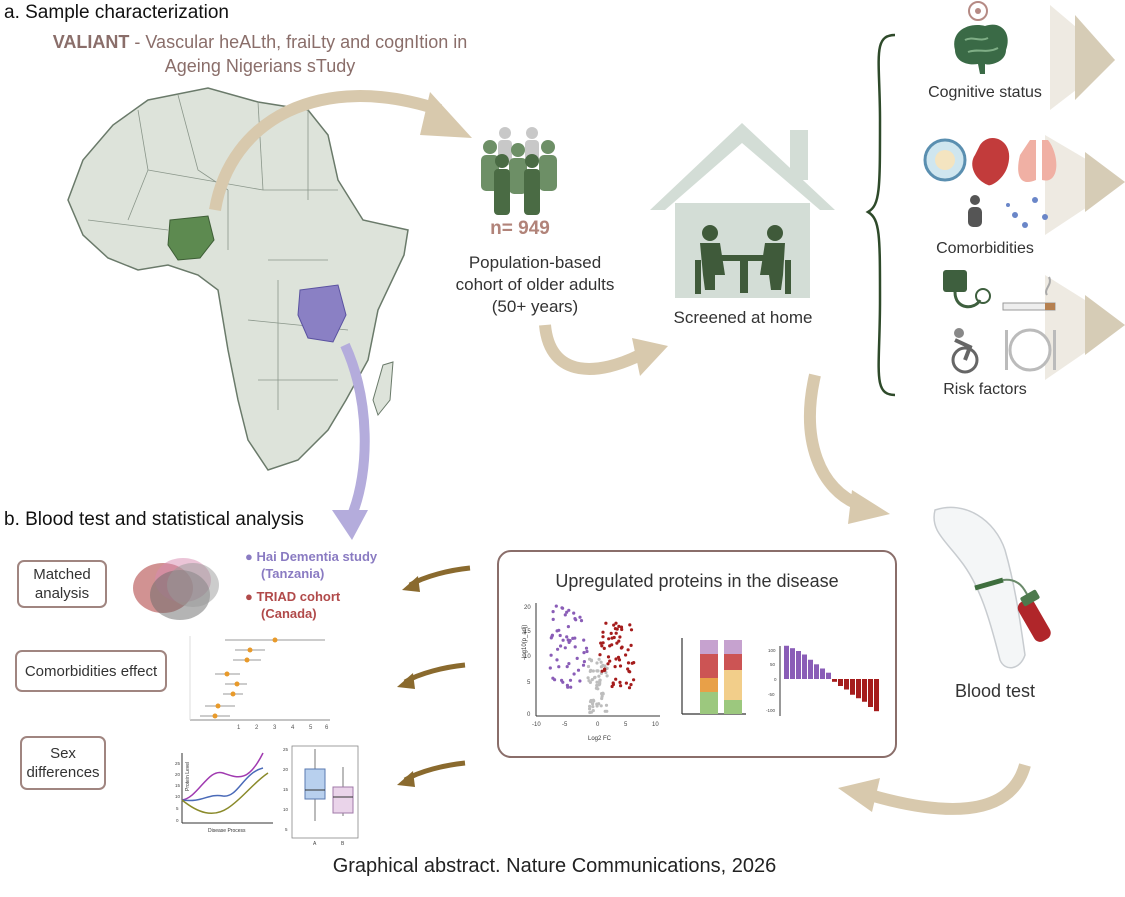  Describe the element at coordinates (275, 728) in the screenshot. I see `svg-text: 3` at that location.